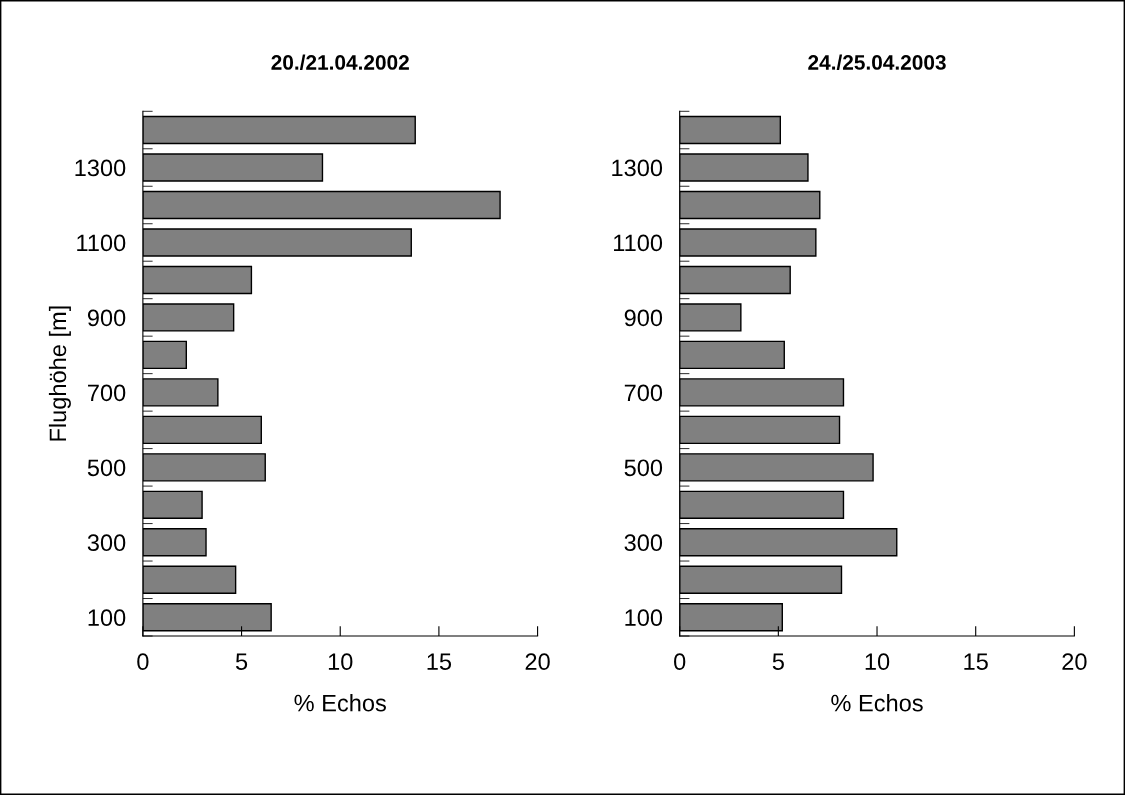 This screenshot has width=1125, height=795. I want to click on chart-title: 24./25.04.2003, so click(877, 62).